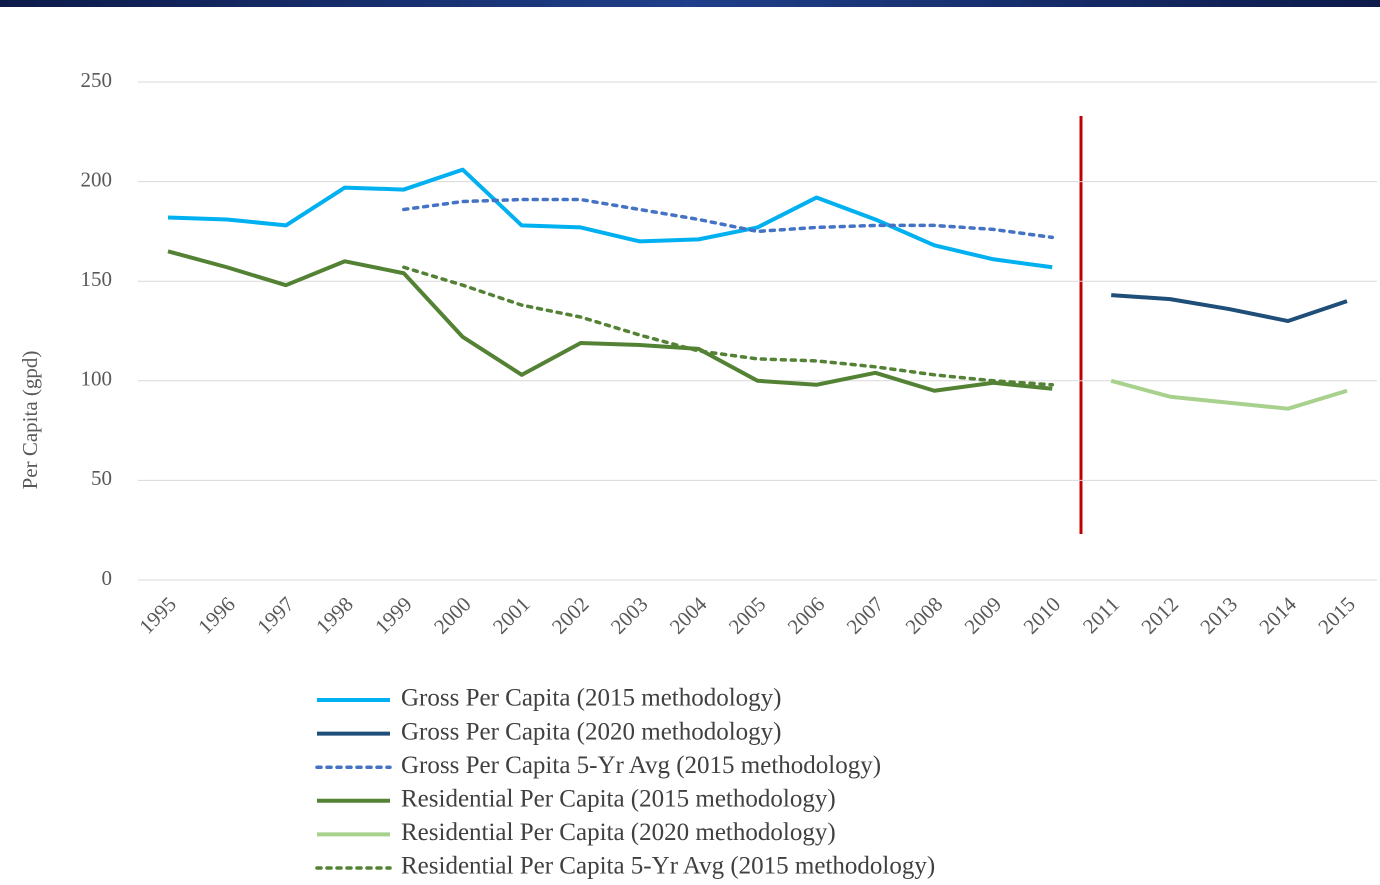 This screenshot has width=1380, height=885. Describe the element at coordinates (97, 279) in the screenshot. I see `y-tick-label: 150` at that location.